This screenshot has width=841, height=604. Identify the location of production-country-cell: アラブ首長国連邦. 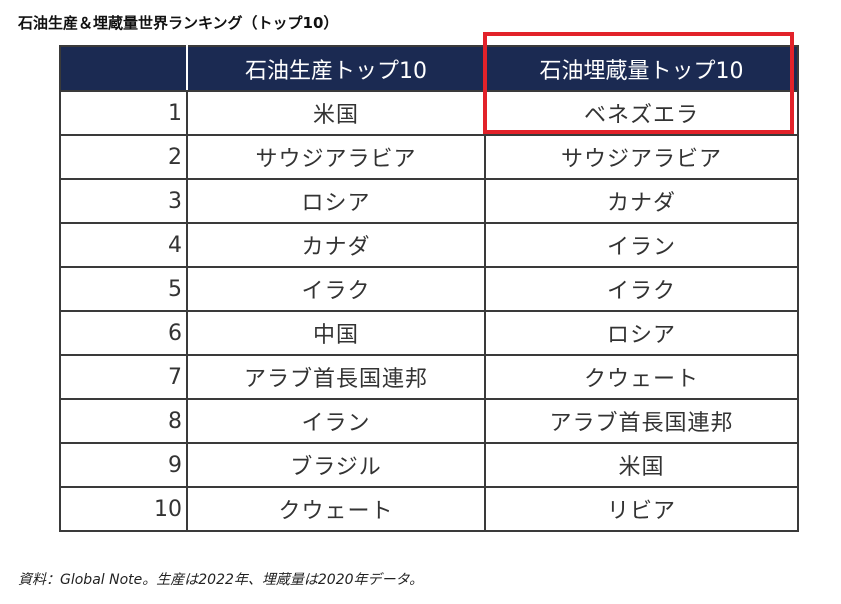
(336, 377).